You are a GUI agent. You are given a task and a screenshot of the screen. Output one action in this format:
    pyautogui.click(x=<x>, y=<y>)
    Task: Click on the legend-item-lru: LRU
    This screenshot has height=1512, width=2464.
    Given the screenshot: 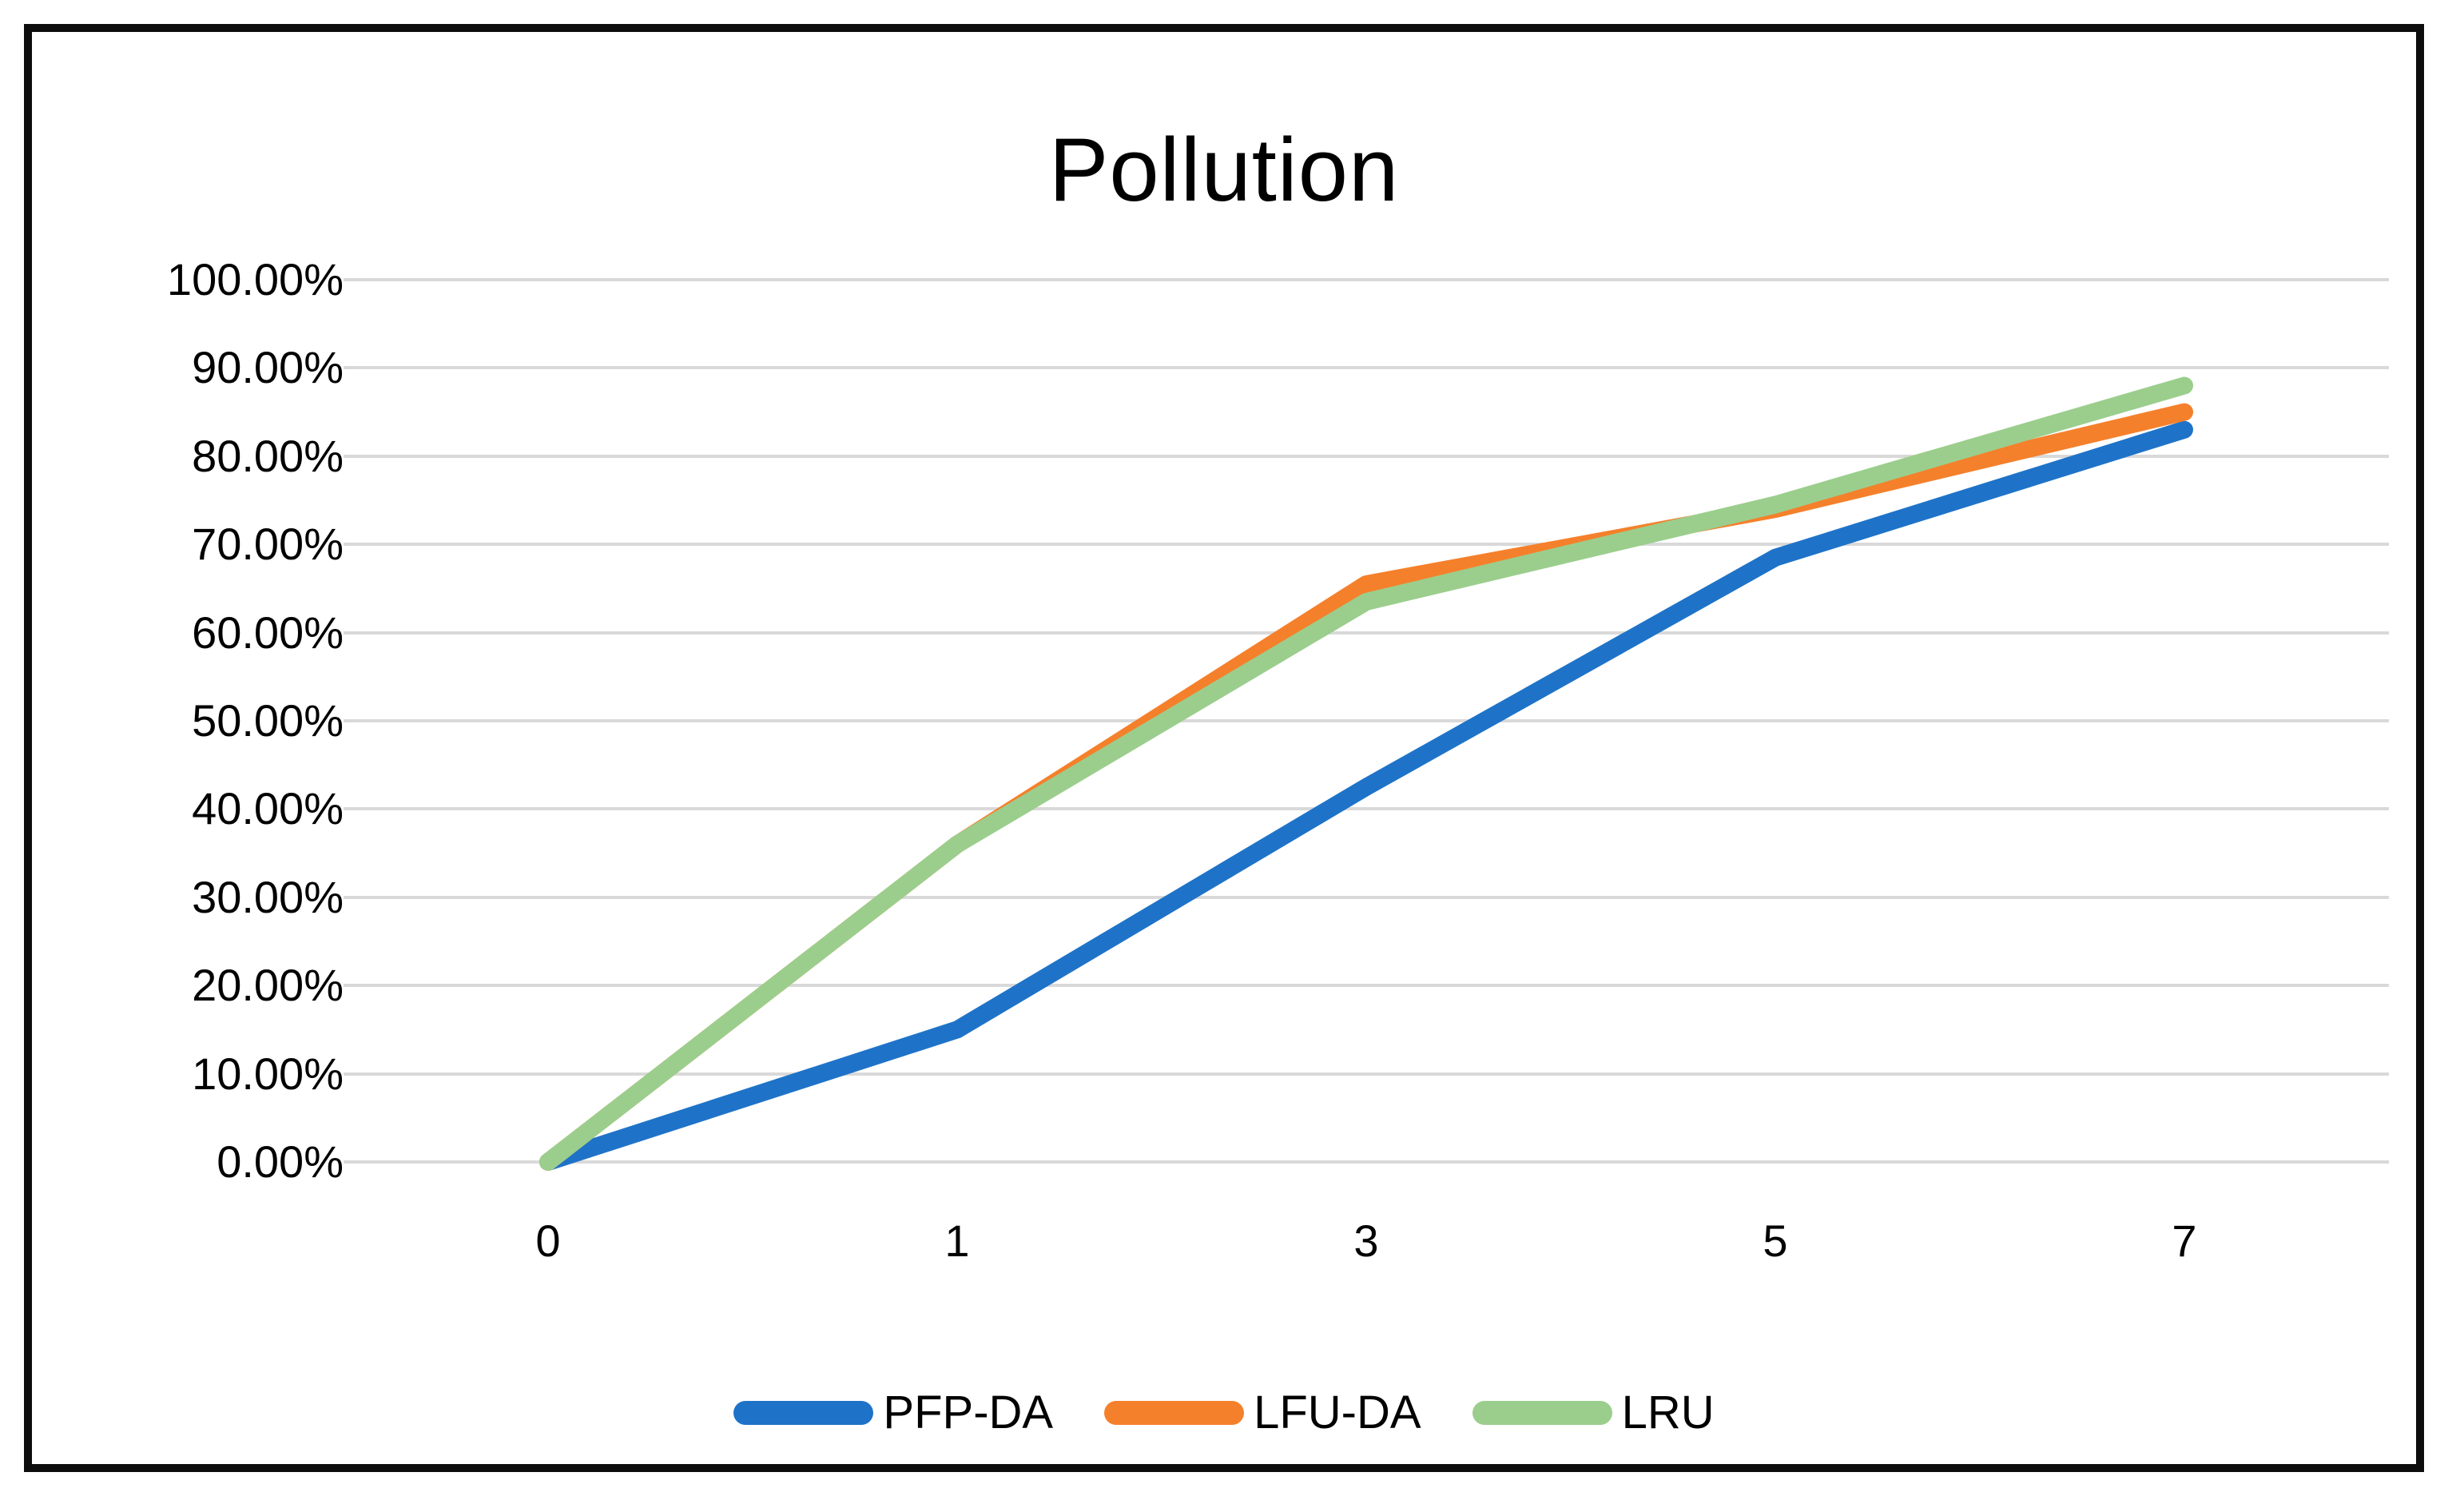 What is the action you would take?
    pyautogui.click(x=1594, y=1413)
    